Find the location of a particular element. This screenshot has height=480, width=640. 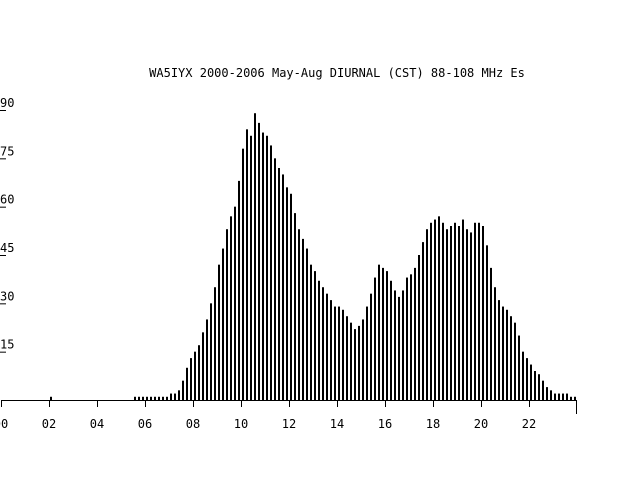

x-tick-label: 02 is located at coordinates (49, 424).